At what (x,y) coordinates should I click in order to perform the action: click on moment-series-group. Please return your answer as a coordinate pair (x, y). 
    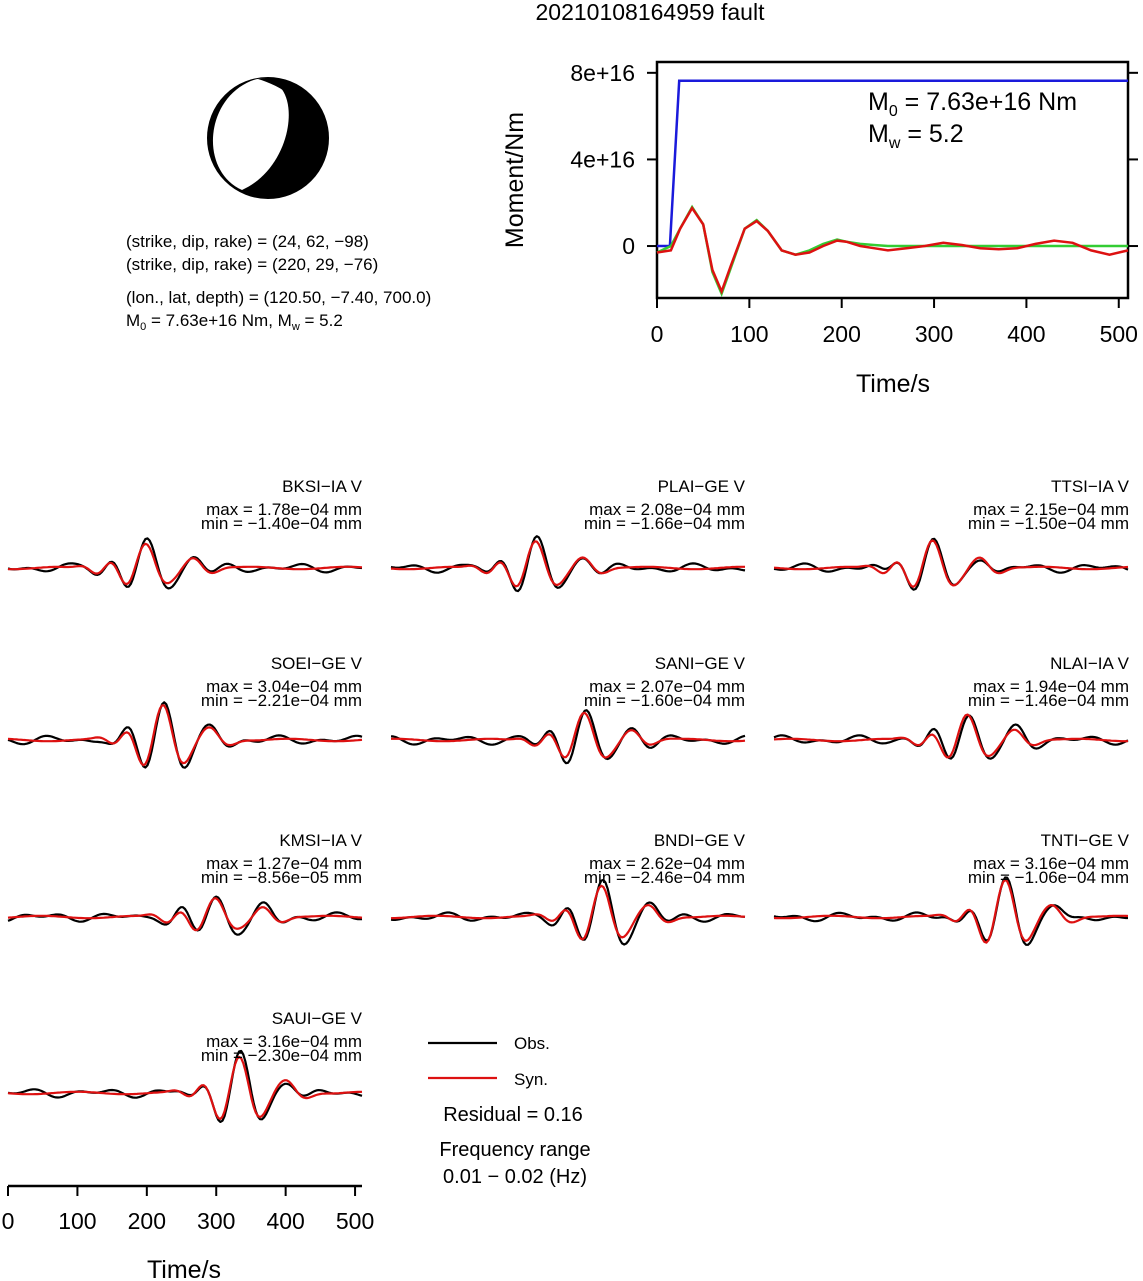
    Looking at the image, I should click on (892, 188).